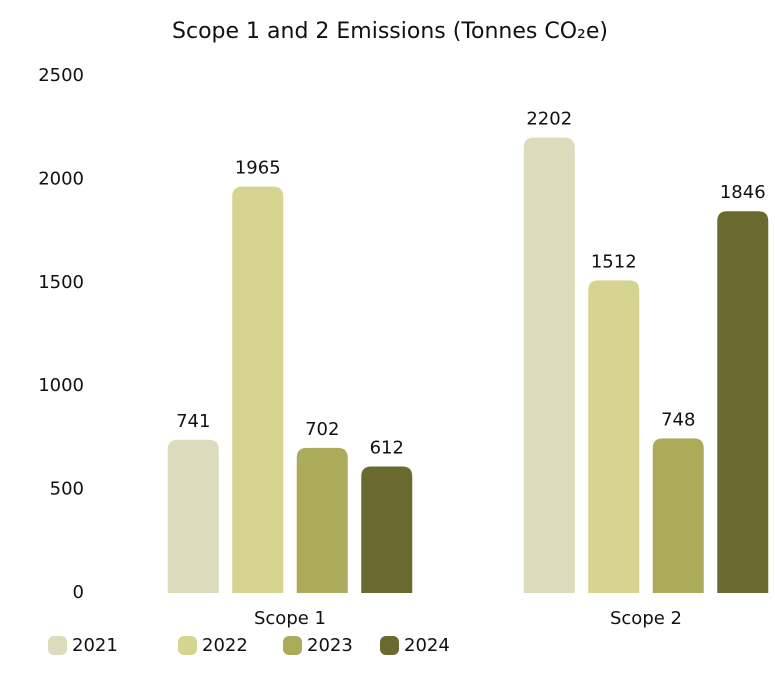  I want to click on x-tick-label: Scope 2, so click(646, 618).